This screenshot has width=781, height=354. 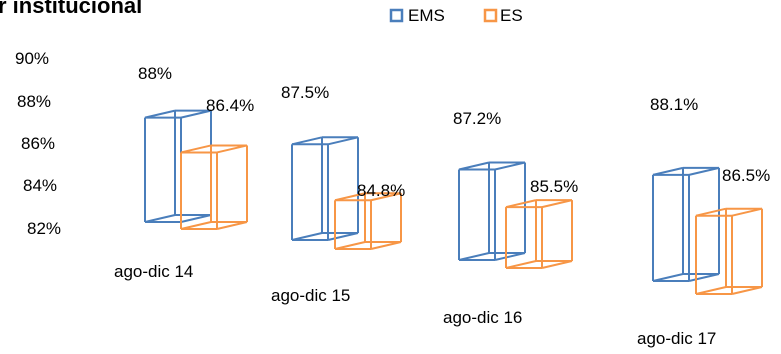 What do you see at coordinates (676, 338) in the screenshot?
I see `x-tick-label: ago-dic 17` at bounding box center [676, 338].